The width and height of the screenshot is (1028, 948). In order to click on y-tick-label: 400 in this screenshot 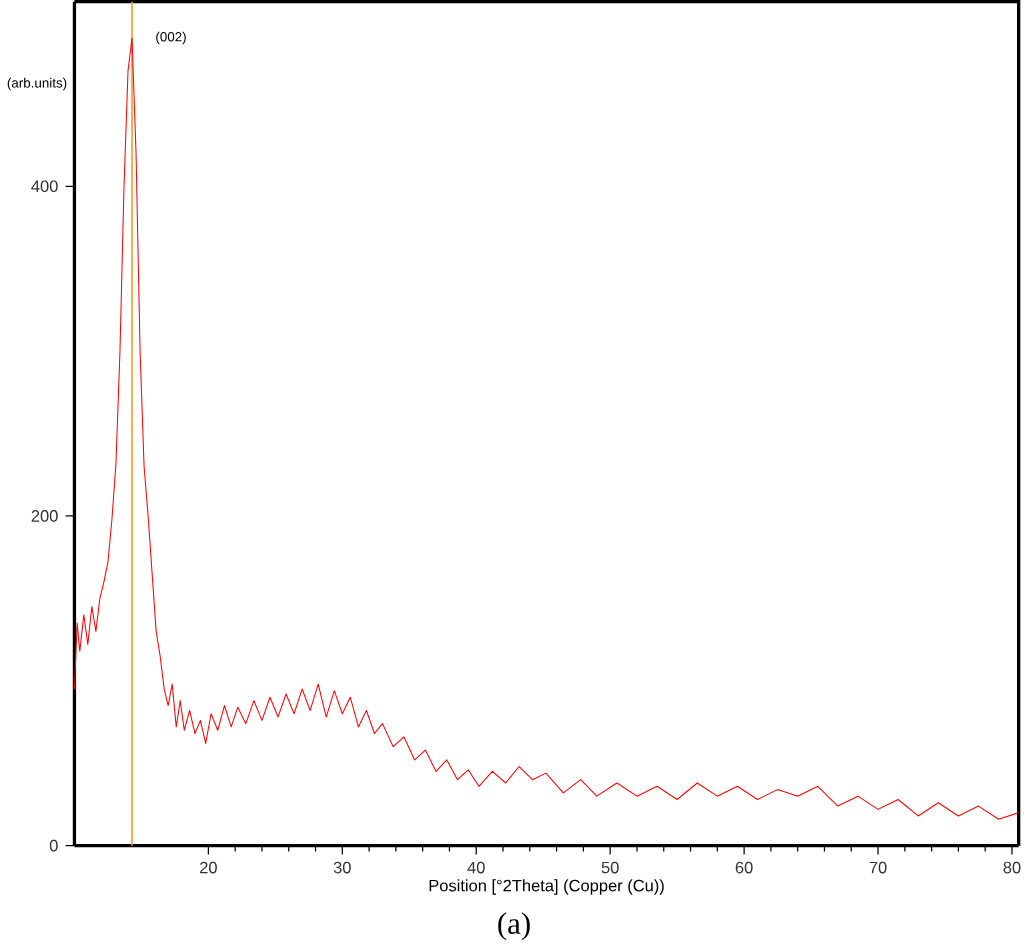, I will do `click(44, 186)`.